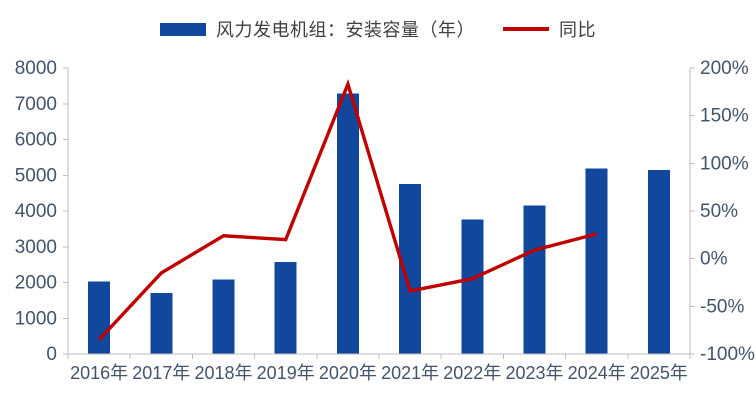 This screenshot has height=410, width=756. What do you see at coordinates (183, 29) in the screenshot?
I see `bar-series-swatch-icon` at bounding box center [183, 29].